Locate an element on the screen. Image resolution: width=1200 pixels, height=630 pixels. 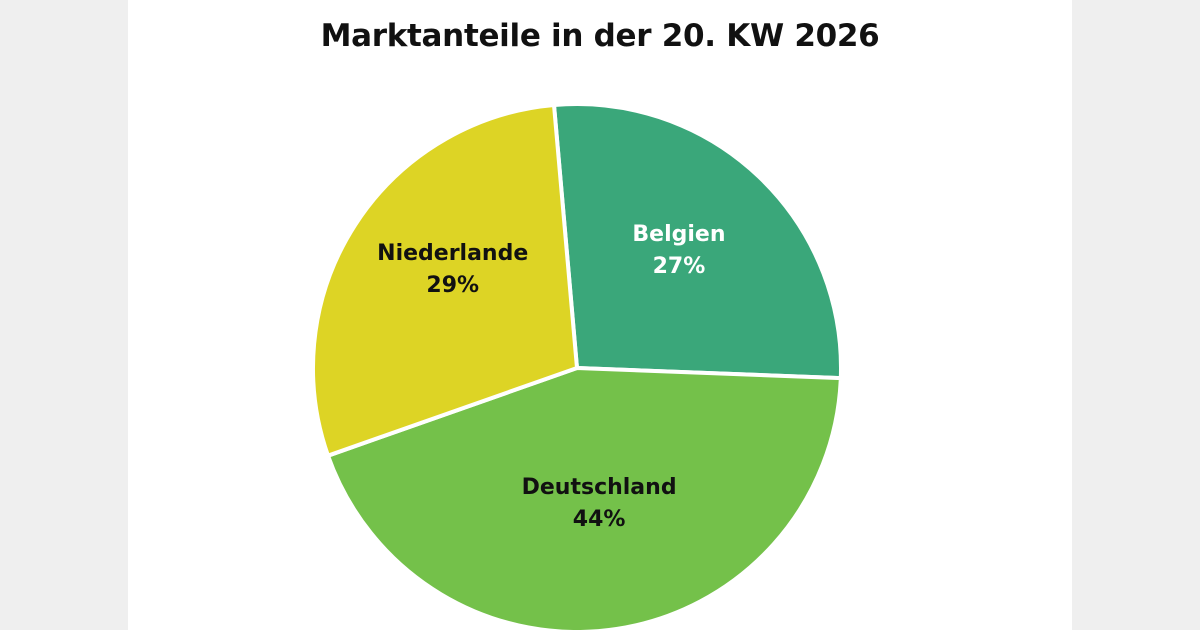
pie-slice-niederlande is located at coordinates (445, 280).